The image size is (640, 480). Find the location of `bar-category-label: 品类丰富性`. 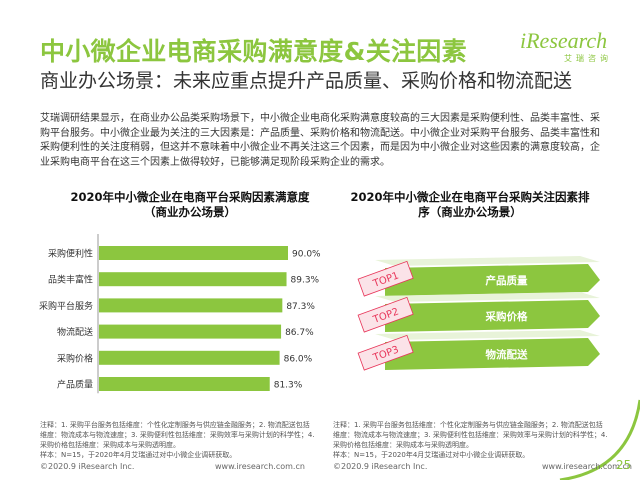

bar-category-label: 品类丰富性 is located at coordinates (70, 280).